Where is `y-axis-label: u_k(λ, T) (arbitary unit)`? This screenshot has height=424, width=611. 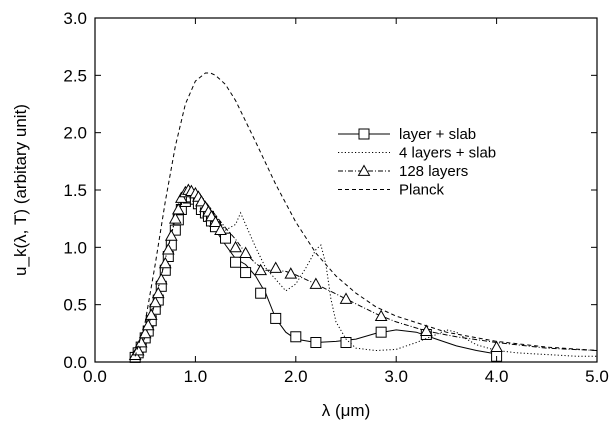 y-axis-label: u_k(λ, T) (arbitary unit) is located at coordinates (20, 190).